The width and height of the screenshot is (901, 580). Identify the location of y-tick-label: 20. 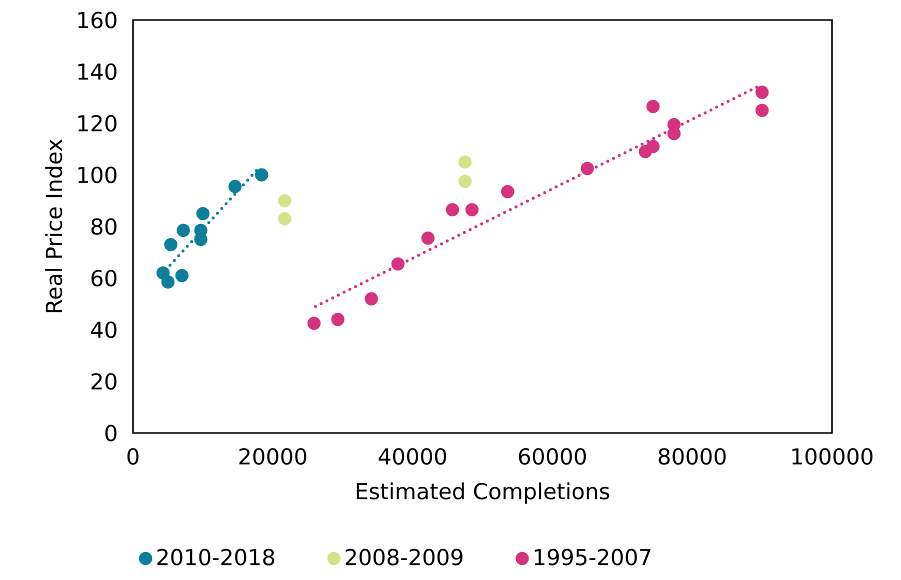
(104, 381).